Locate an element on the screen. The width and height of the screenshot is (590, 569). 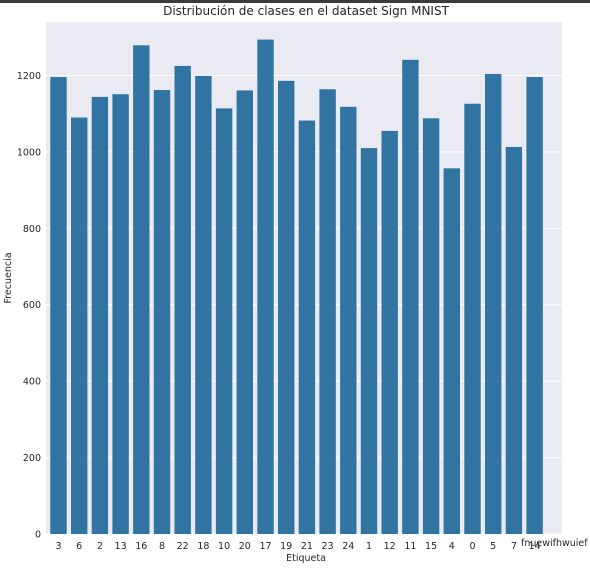
x-tick-label: 22 is located at coordinates (183, 546).